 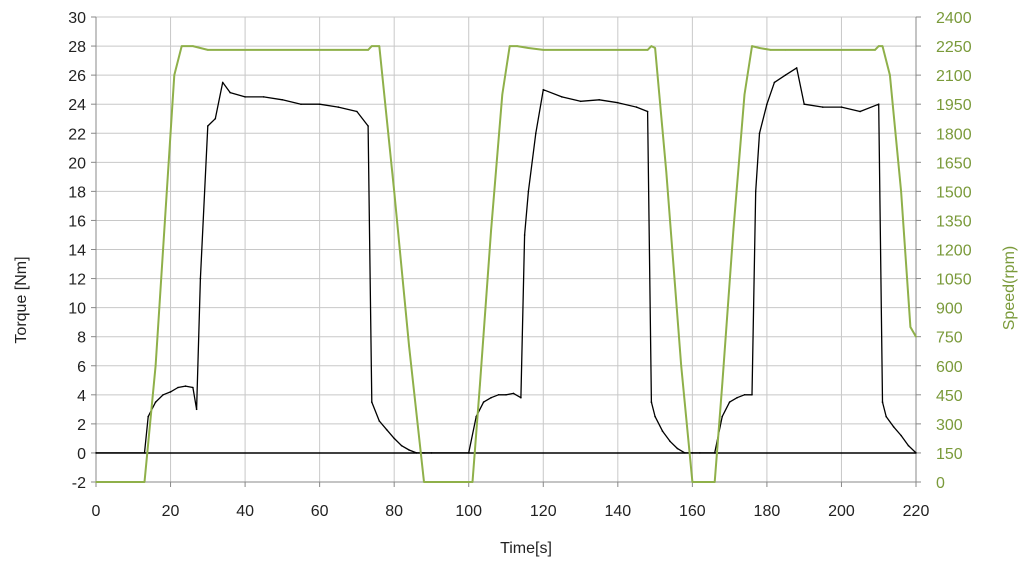 What do you see at coordinates (81, 338) in the screenshot?
I see `y-tick-label: 8` at bounding box center [81, 338].